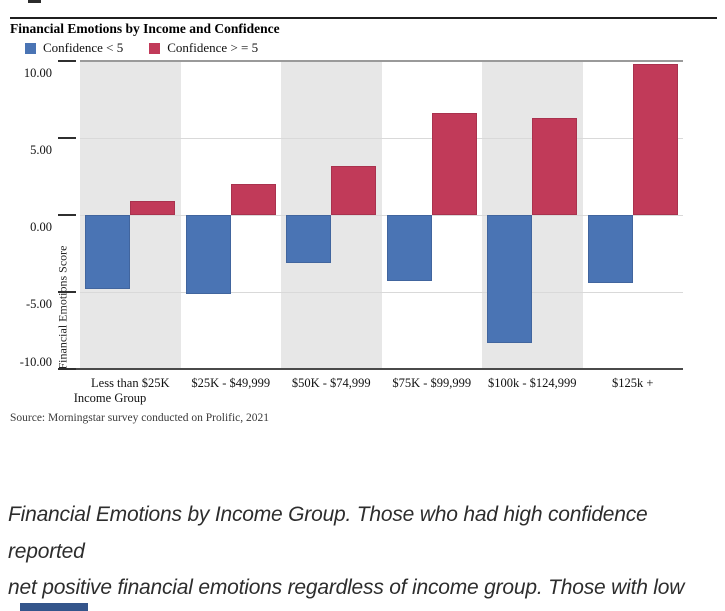 This screenshot has height=611, width=725. What do you see at coordinates (110, 398) in the screenshot?
I see `x-axis-title: Income Group` at bounding box center [110, 398].